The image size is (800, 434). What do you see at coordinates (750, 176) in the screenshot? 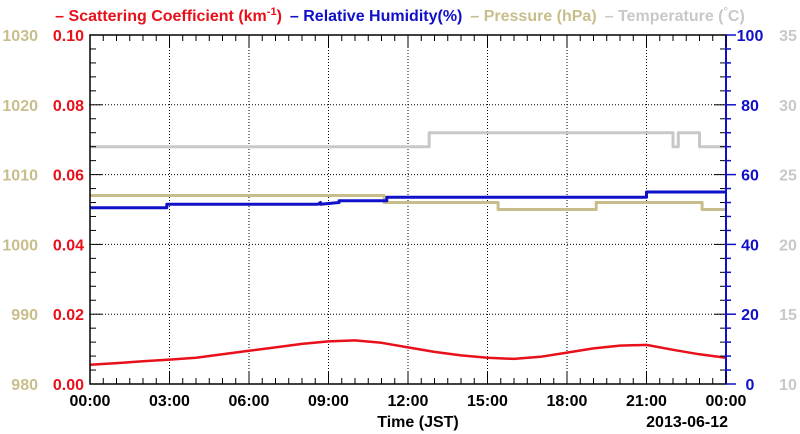
I see `humidity-tick-label: 60` at bounding box center [750, 176].